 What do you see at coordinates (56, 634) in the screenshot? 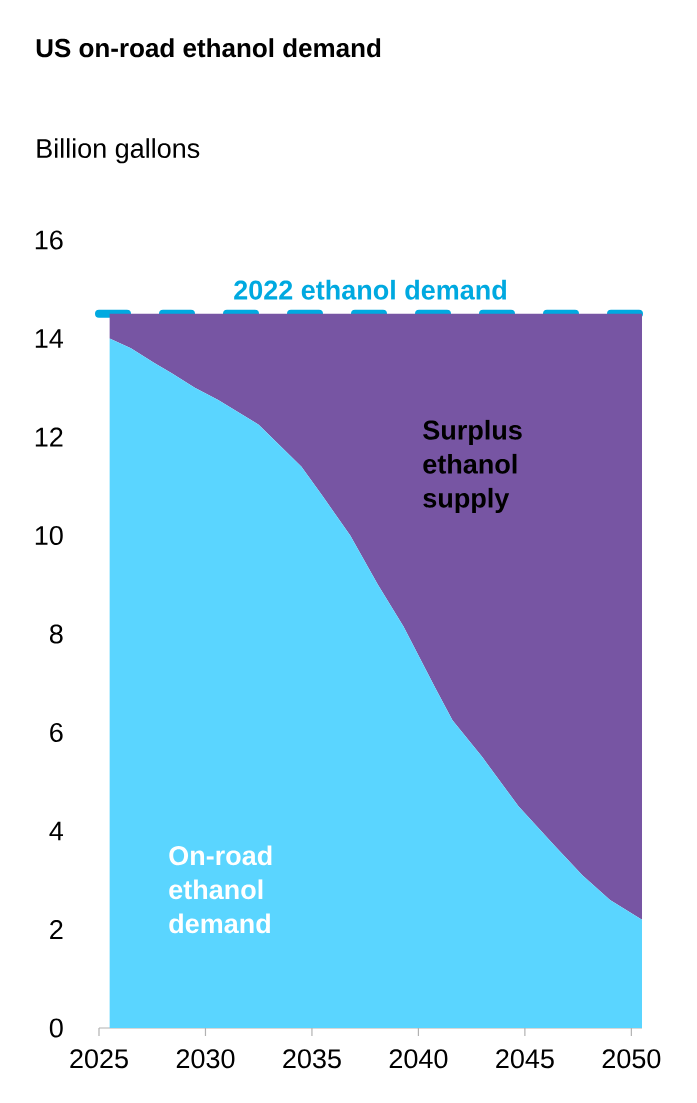
I see `y-tick-label: 8` at bounding box center [56, 634].